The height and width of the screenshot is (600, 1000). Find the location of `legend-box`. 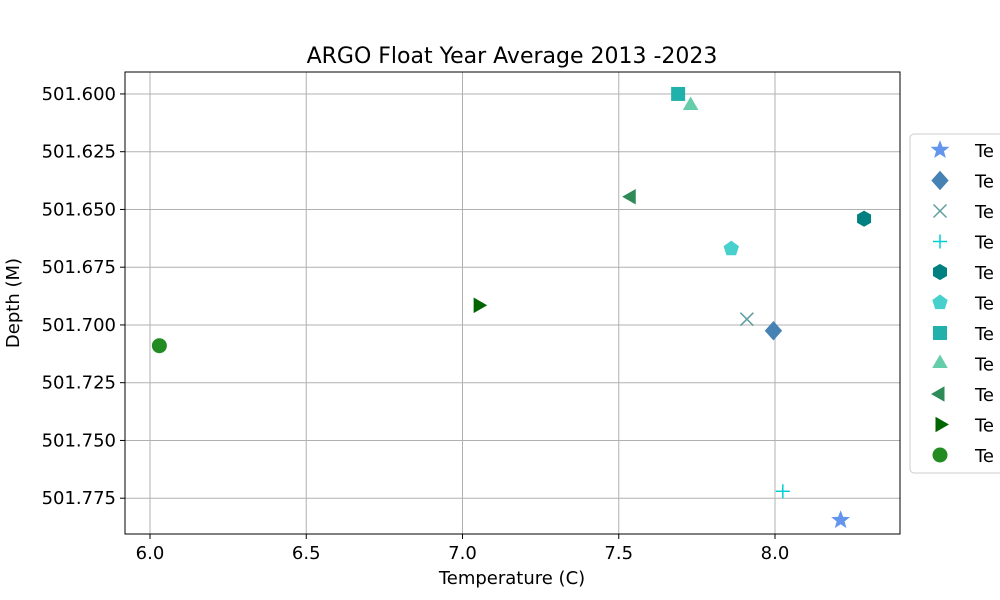

legend-box is located at coordinates (954, 303).